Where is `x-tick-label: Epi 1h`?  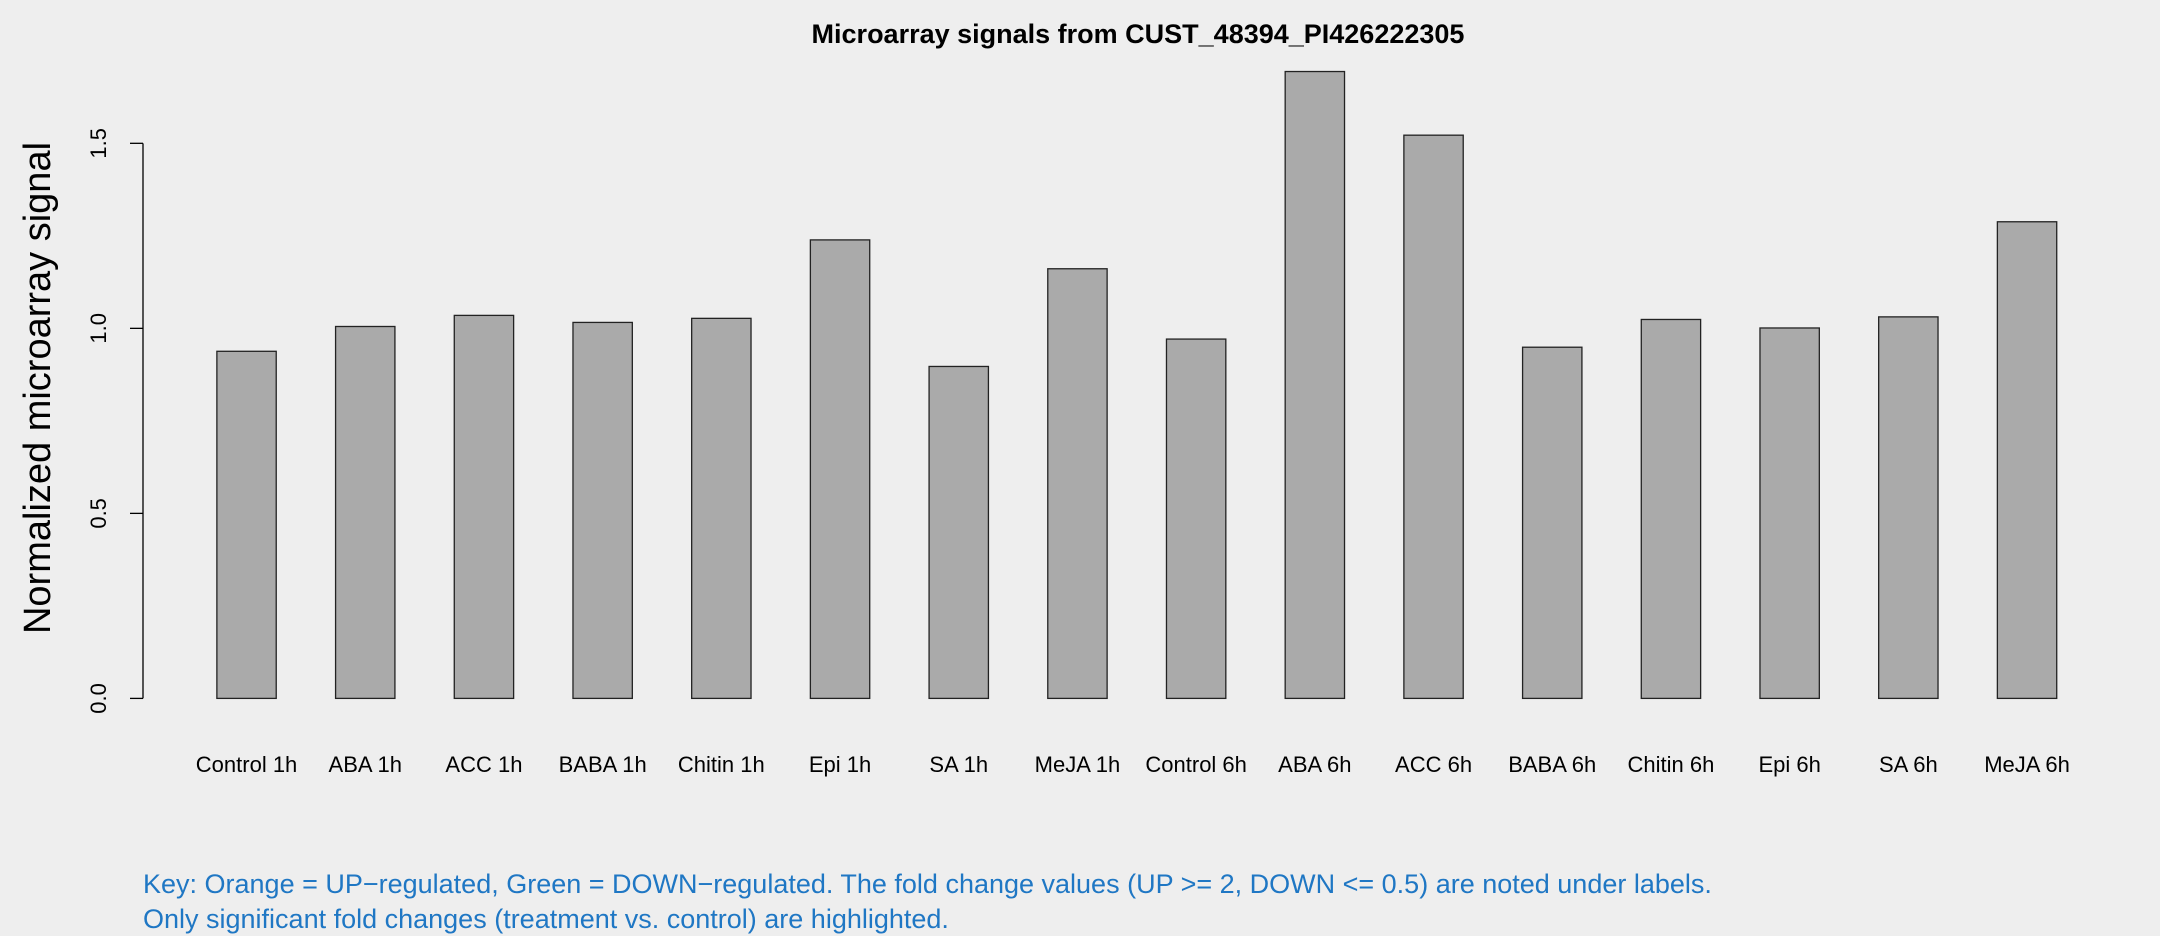 x-tick-label: Epi 1h is located at coordinates (840, 764).